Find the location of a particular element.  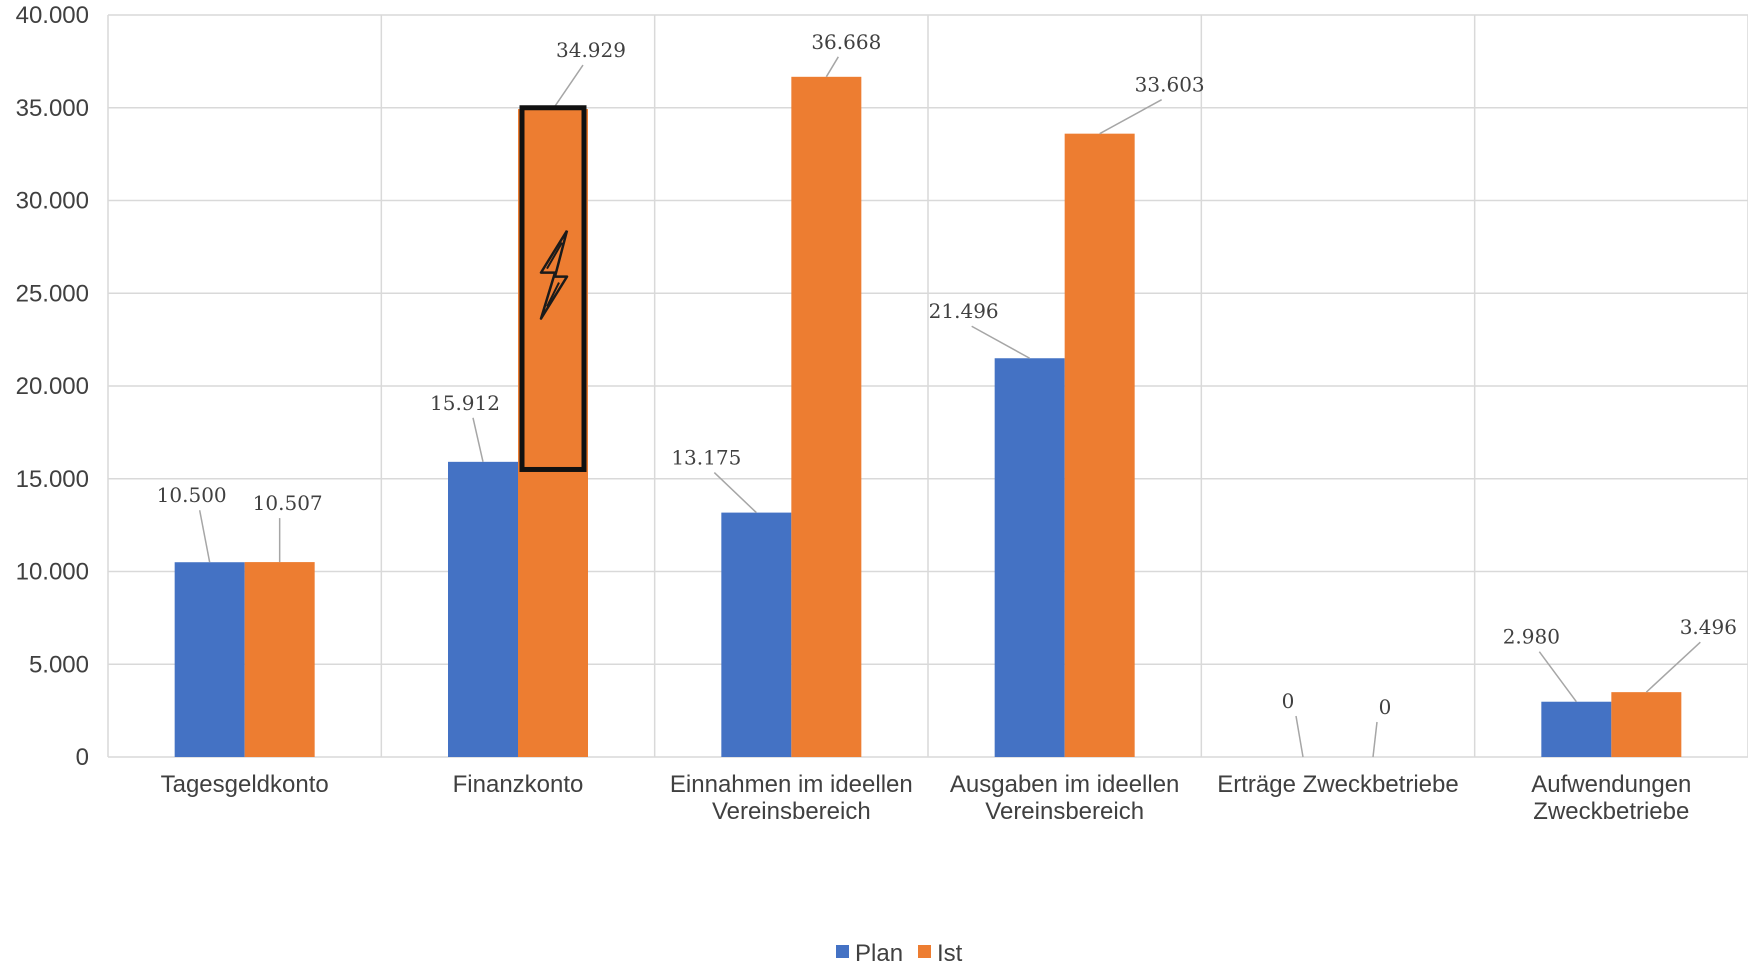

category-label: Finanzkonto is located at coordinates (518, 784).